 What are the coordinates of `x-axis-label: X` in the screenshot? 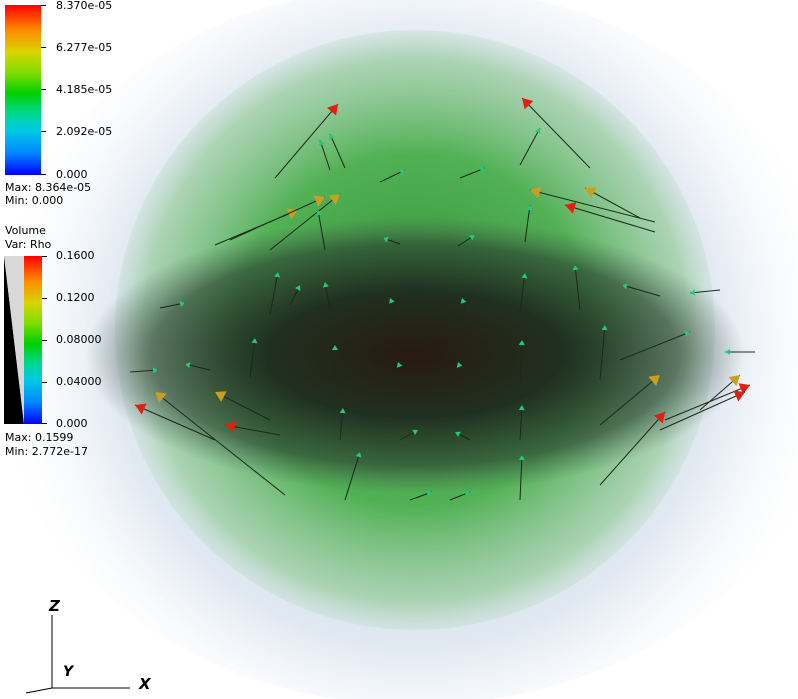 It's located at (145, 684).